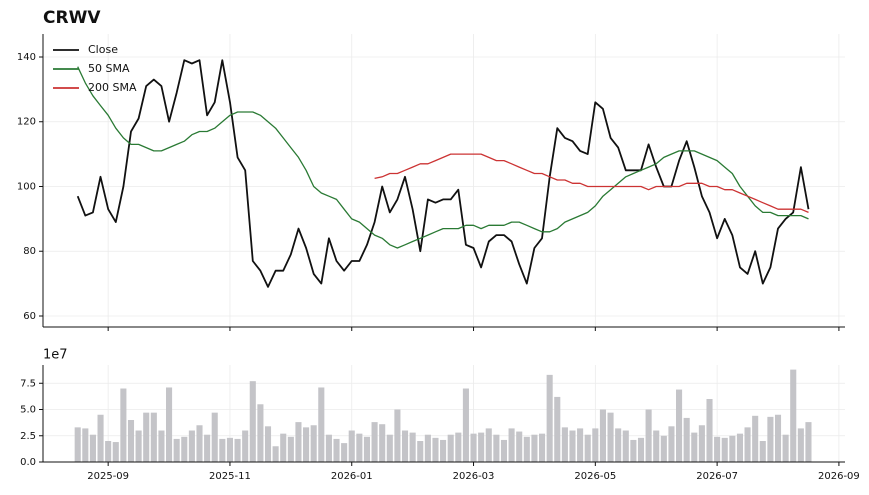 This screenshot has width=869, height=495. What do you see at coordinates (230, 476) in the screenshot?
I see `x-tick-label: 2025-11` at bounding box center [230, 476].